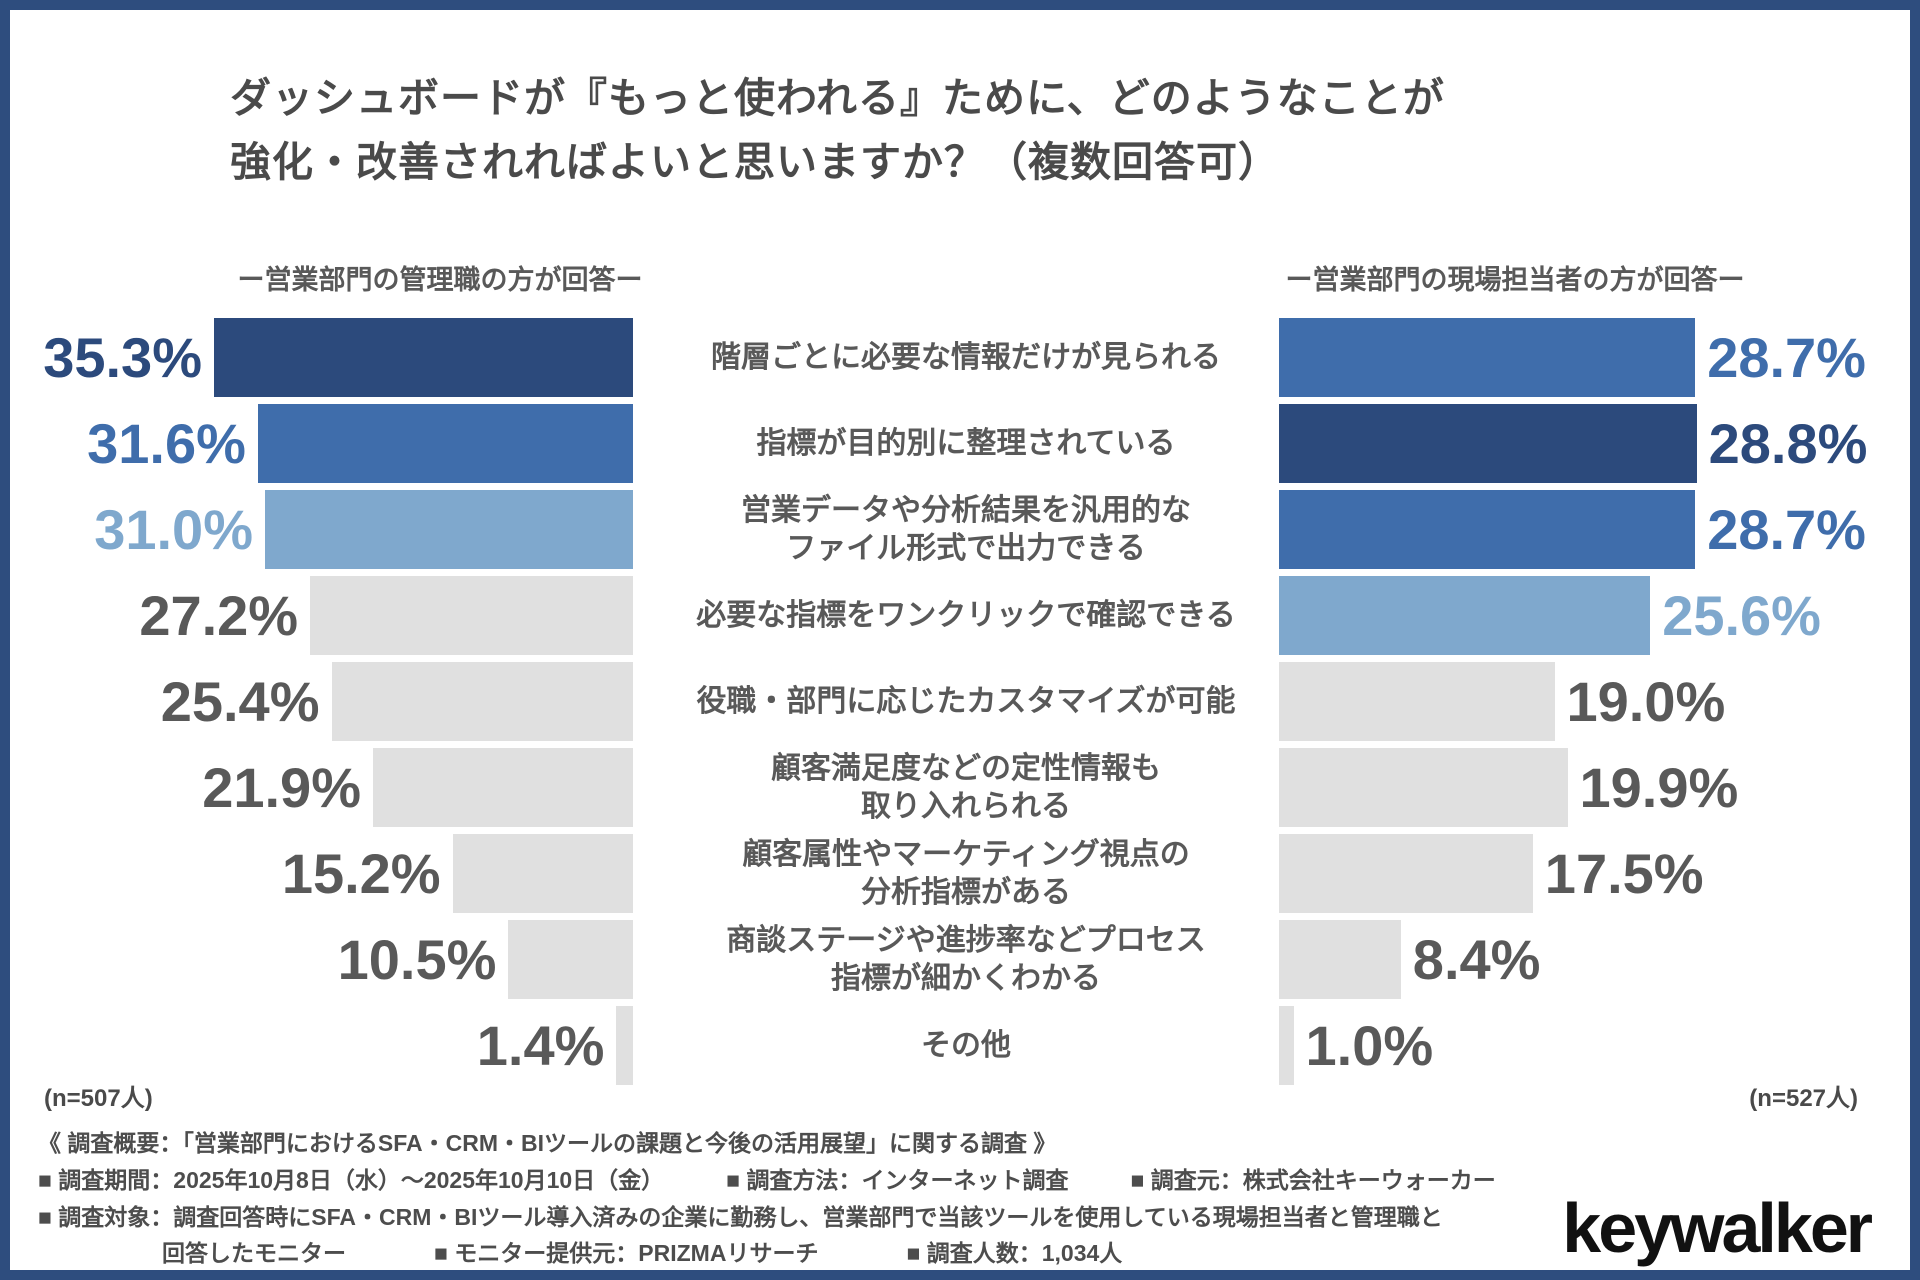 The image size is (1920, 1280). I want to click on left-value-label: 10.5%, so click(417, 959).